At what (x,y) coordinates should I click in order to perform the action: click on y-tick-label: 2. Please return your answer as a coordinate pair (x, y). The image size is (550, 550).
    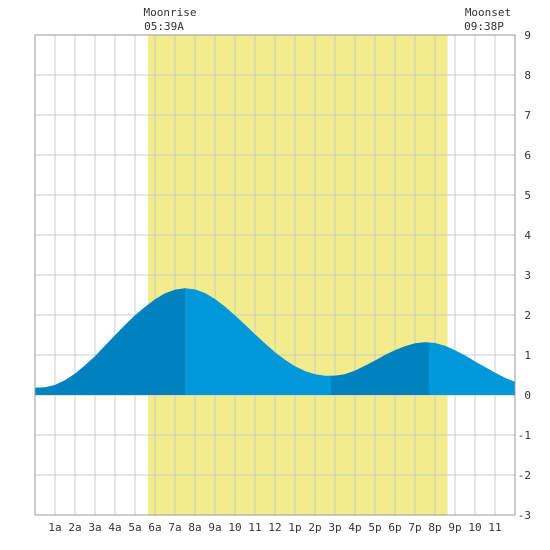
    Looking at the image, I should click on (527, 315).